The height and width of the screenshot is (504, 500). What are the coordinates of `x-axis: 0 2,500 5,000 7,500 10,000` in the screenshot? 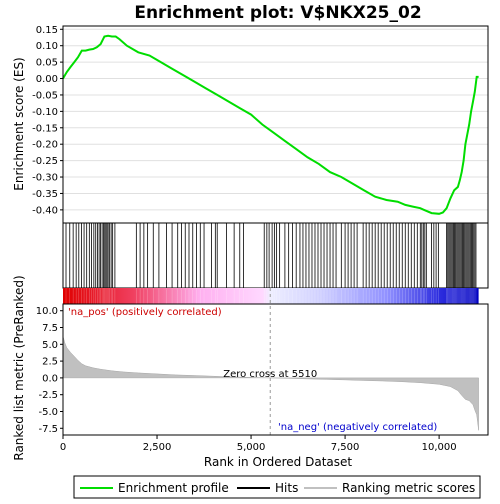 It's located at (258, 444).